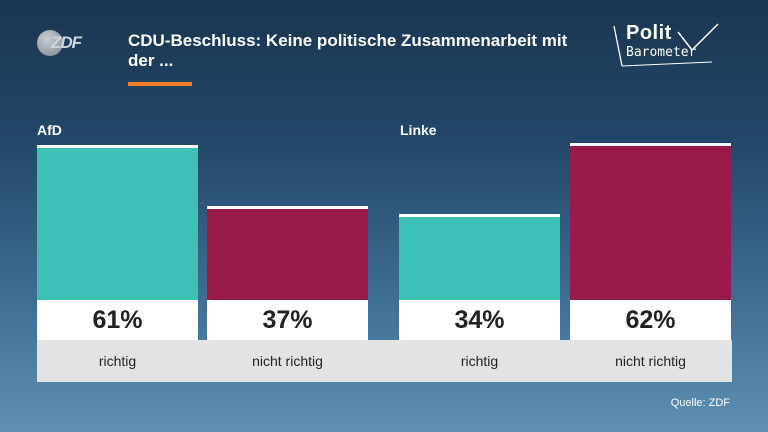 The width and height of the screenshot is (768, 432). I want to click on bar-linke-nicht-richtig, so click(650, 221).